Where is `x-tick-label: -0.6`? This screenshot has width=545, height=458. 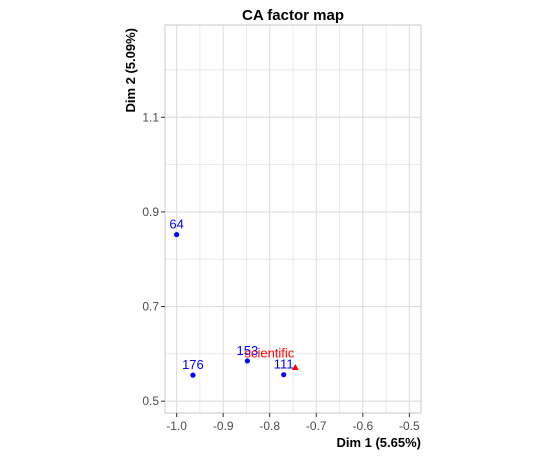
x-tick-label: -0.6 is located at coordinates (362, 426).